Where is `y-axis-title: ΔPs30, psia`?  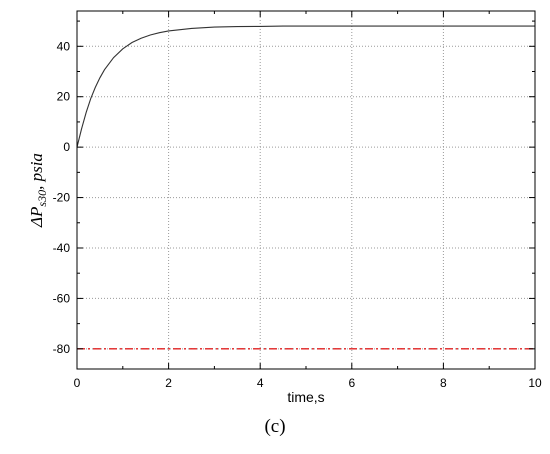 y-axis-title: ΔPs30, psia is located at coordinates (38, 190).